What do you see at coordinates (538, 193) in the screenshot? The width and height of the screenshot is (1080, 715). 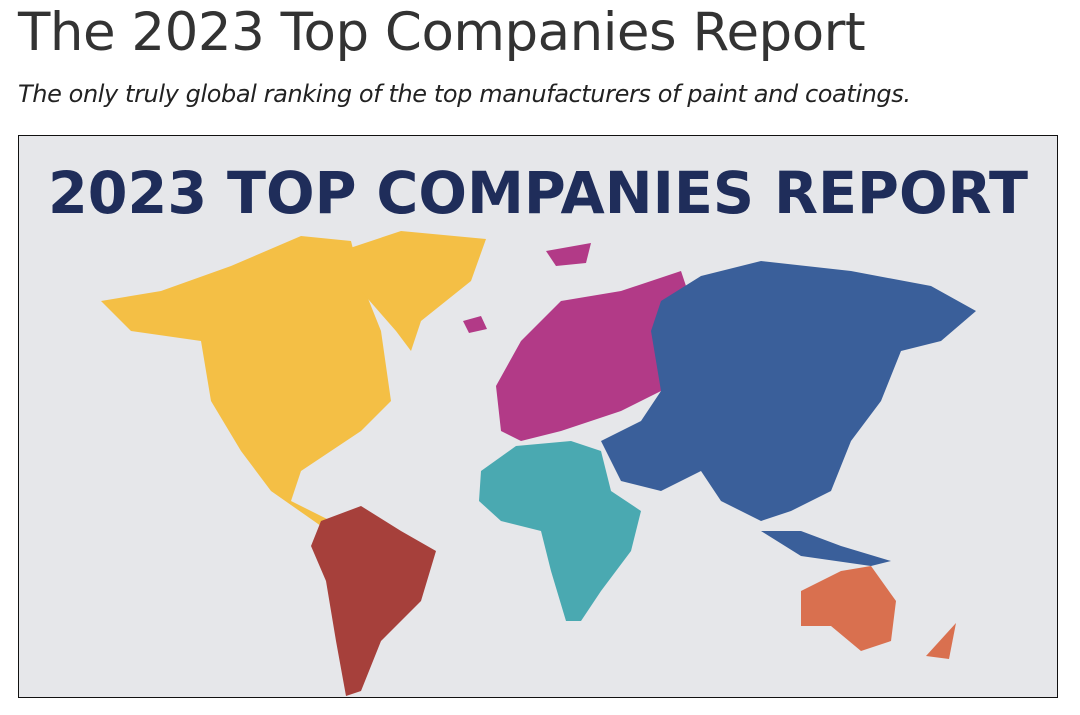 I see `image-heading: 2023 TOP COMPANIES REPORT` at bounding box center [538, 193].